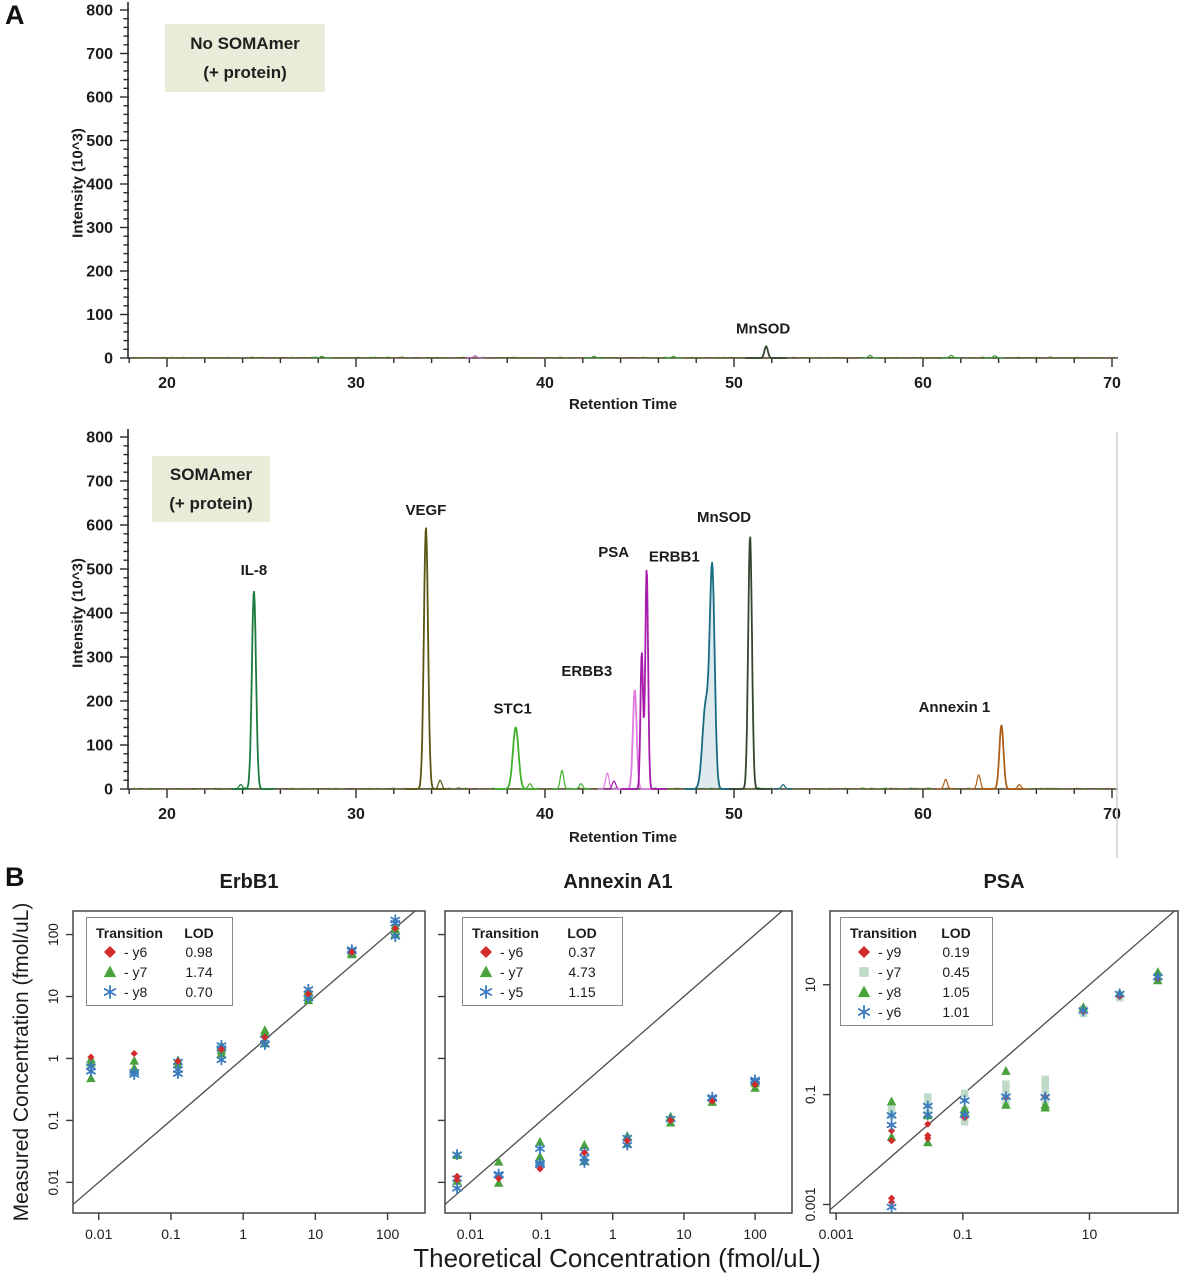 The image size is (1182, 1280). I want to click on svg-text: 300, so click(99, 658).